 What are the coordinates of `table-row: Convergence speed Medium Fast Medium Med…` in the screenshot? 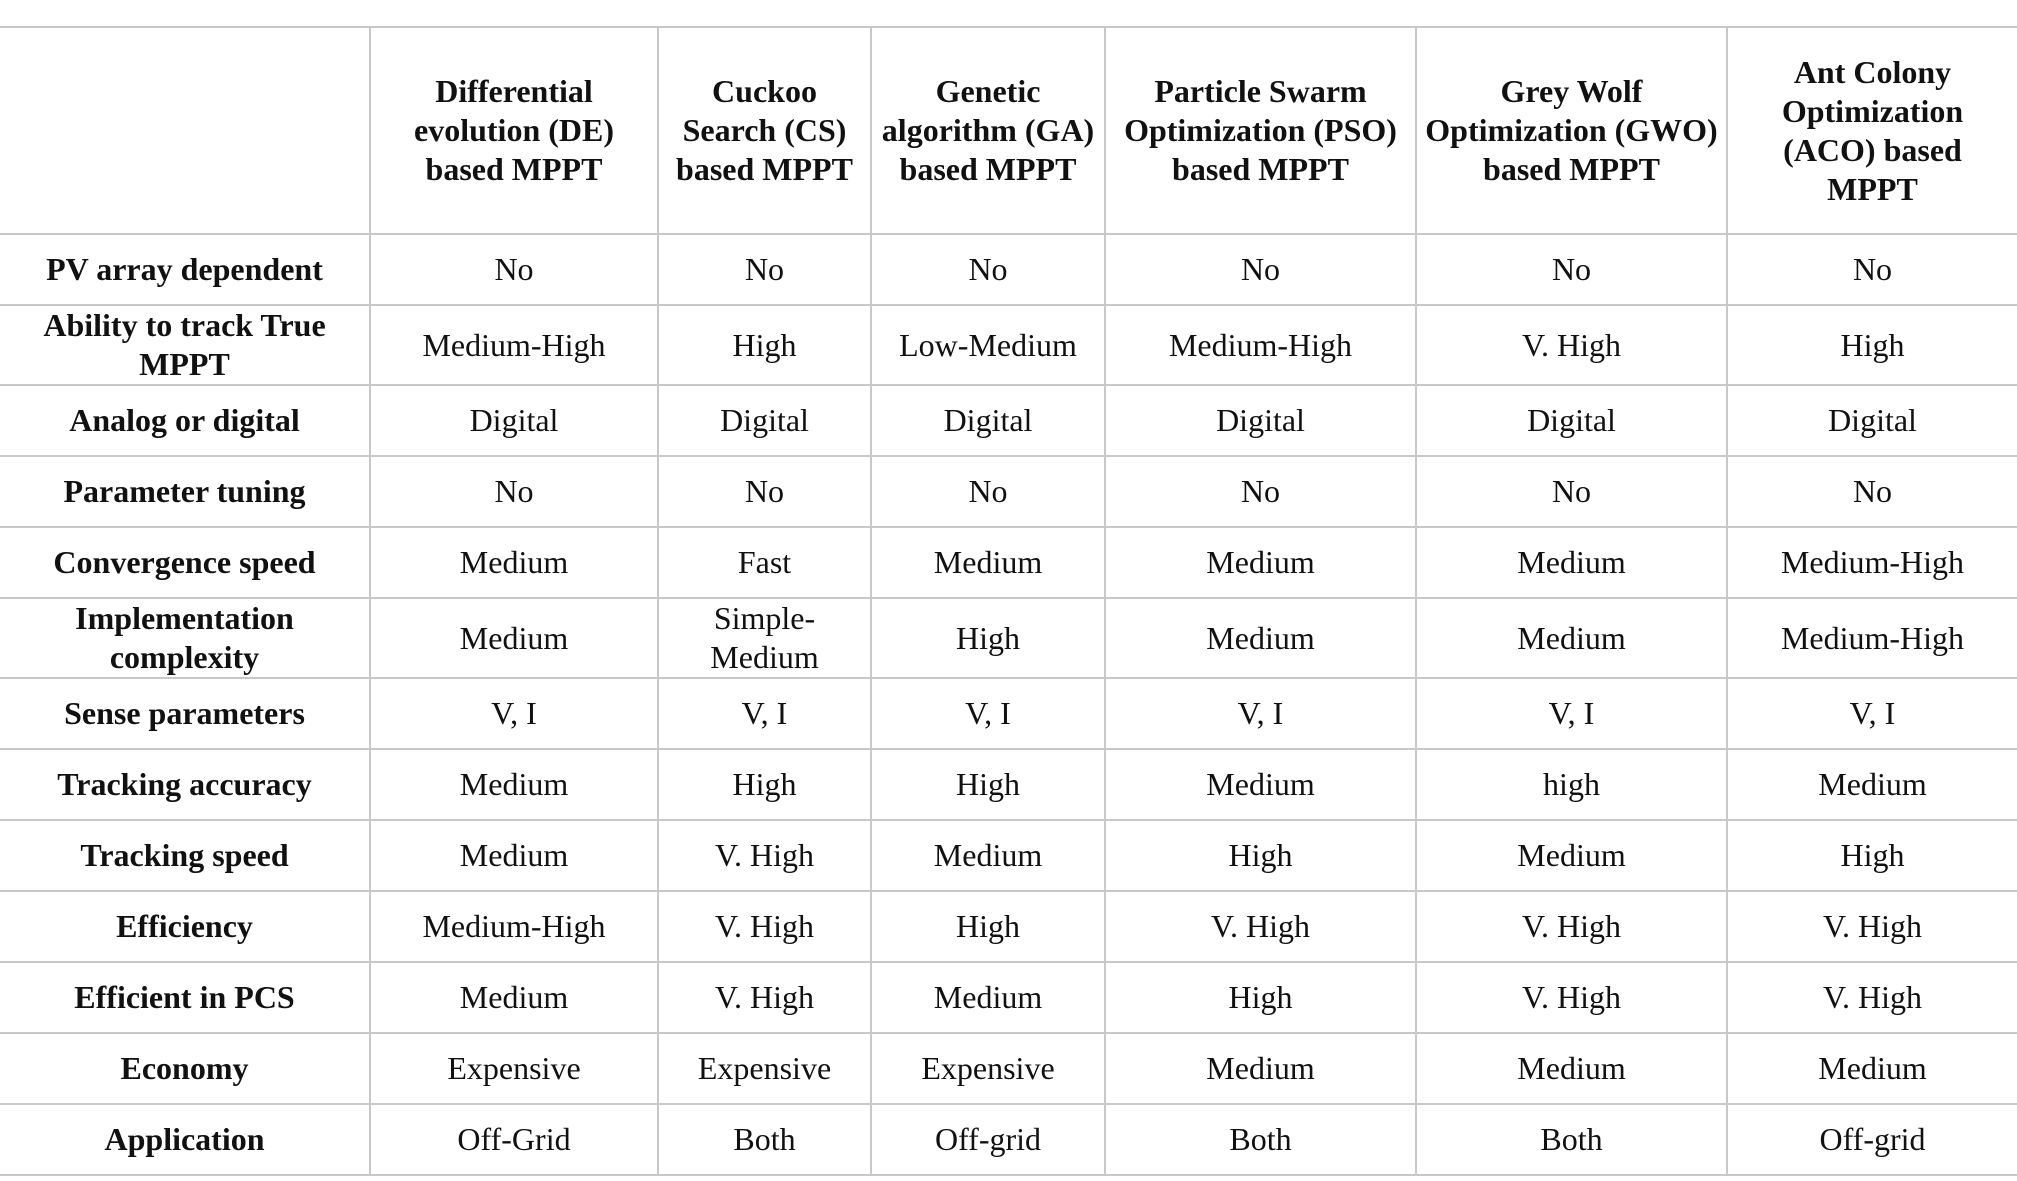 It's located at (1008, 562).